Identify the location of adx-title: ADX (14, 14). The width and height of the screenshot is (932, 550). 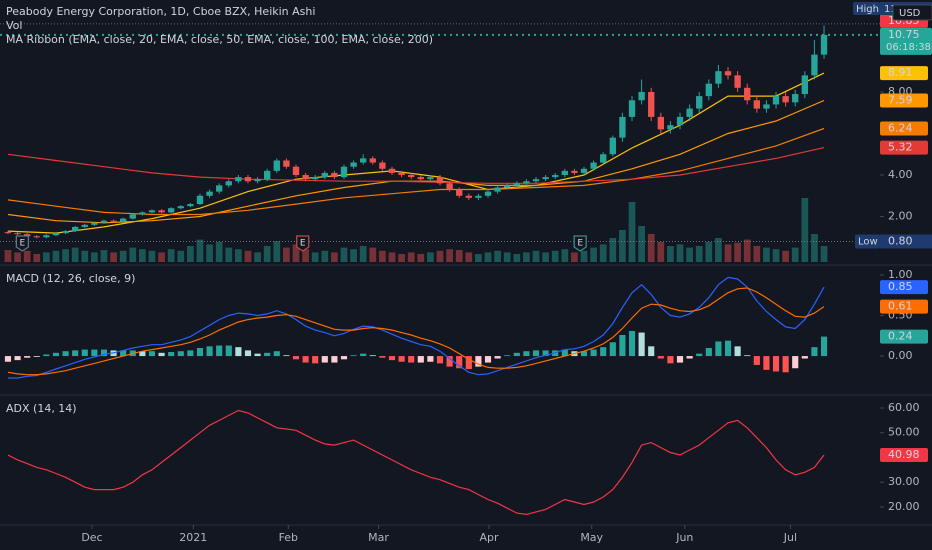
(41, 408).